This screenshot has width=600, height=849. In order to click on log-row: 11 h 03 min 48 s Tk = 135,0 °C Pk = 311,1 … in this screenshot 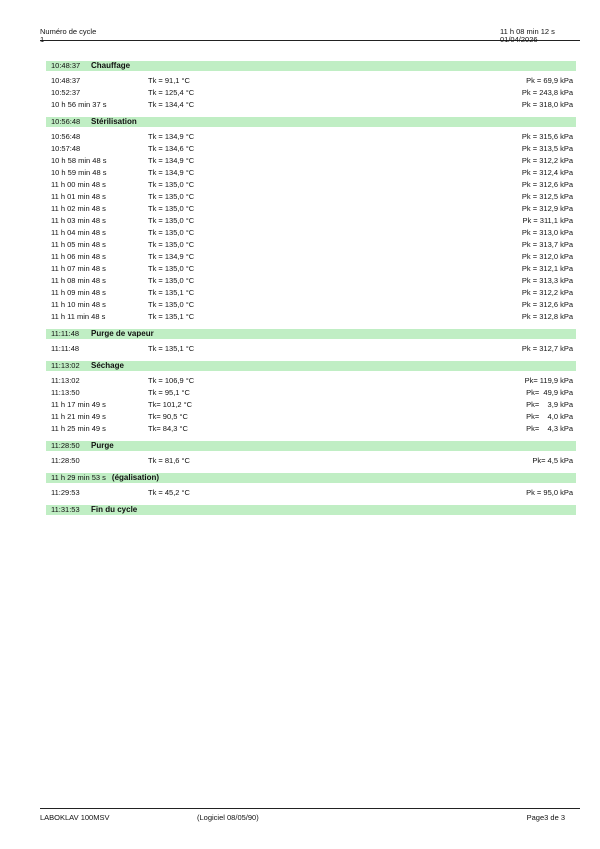, I will do `click(311, 221)`.